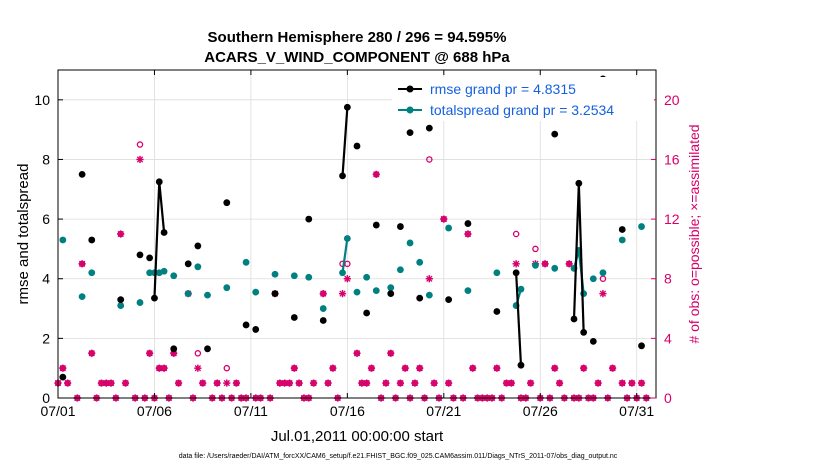  What do you see at coordinates (665, 249) in the screenshot?
I see `y-axis-right-ticks: 0 4 8 12 16 20` at bounding box center [665, 249].